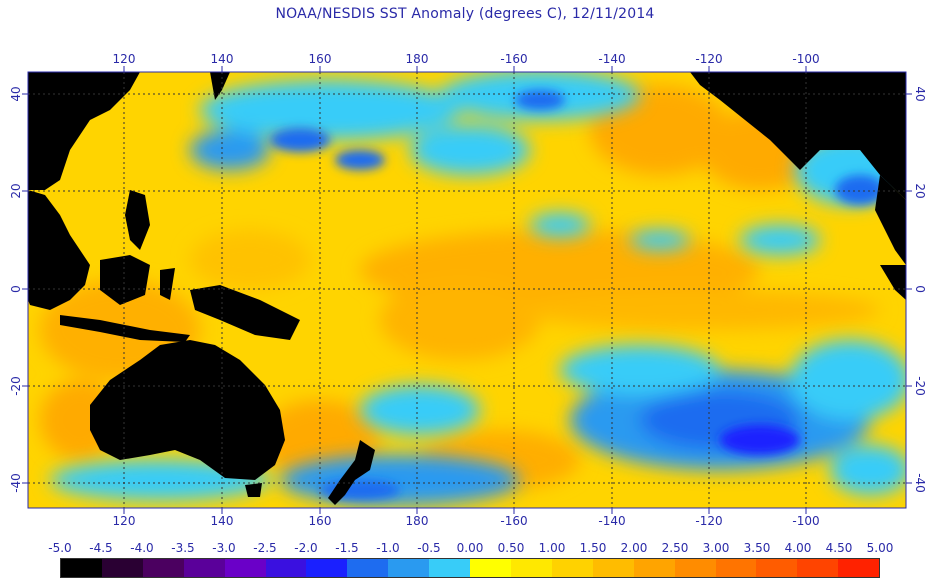 The image size is (930, 580). What do you see at coordinates (634, 548) in the screenshot?
I see `colorbar-label: 2.00` at bounding box center [634, 548].